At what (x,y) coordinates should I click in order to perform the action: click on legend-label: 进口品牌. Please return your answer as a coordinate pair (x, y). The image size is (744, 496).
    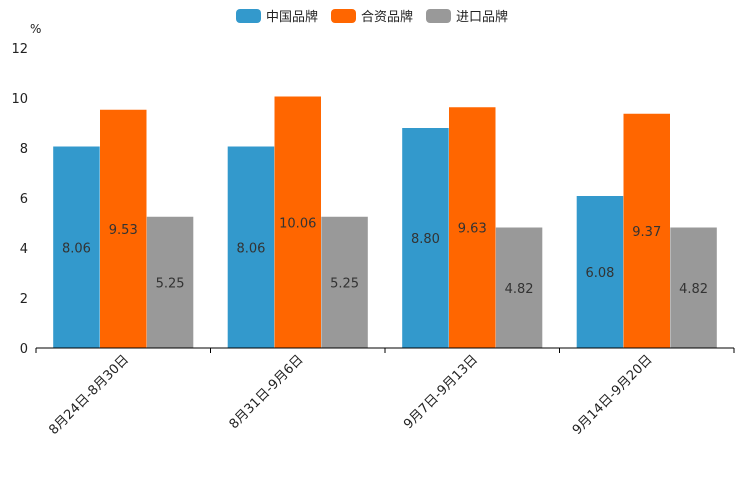
    Looking at the image, I should click on (482, 17).